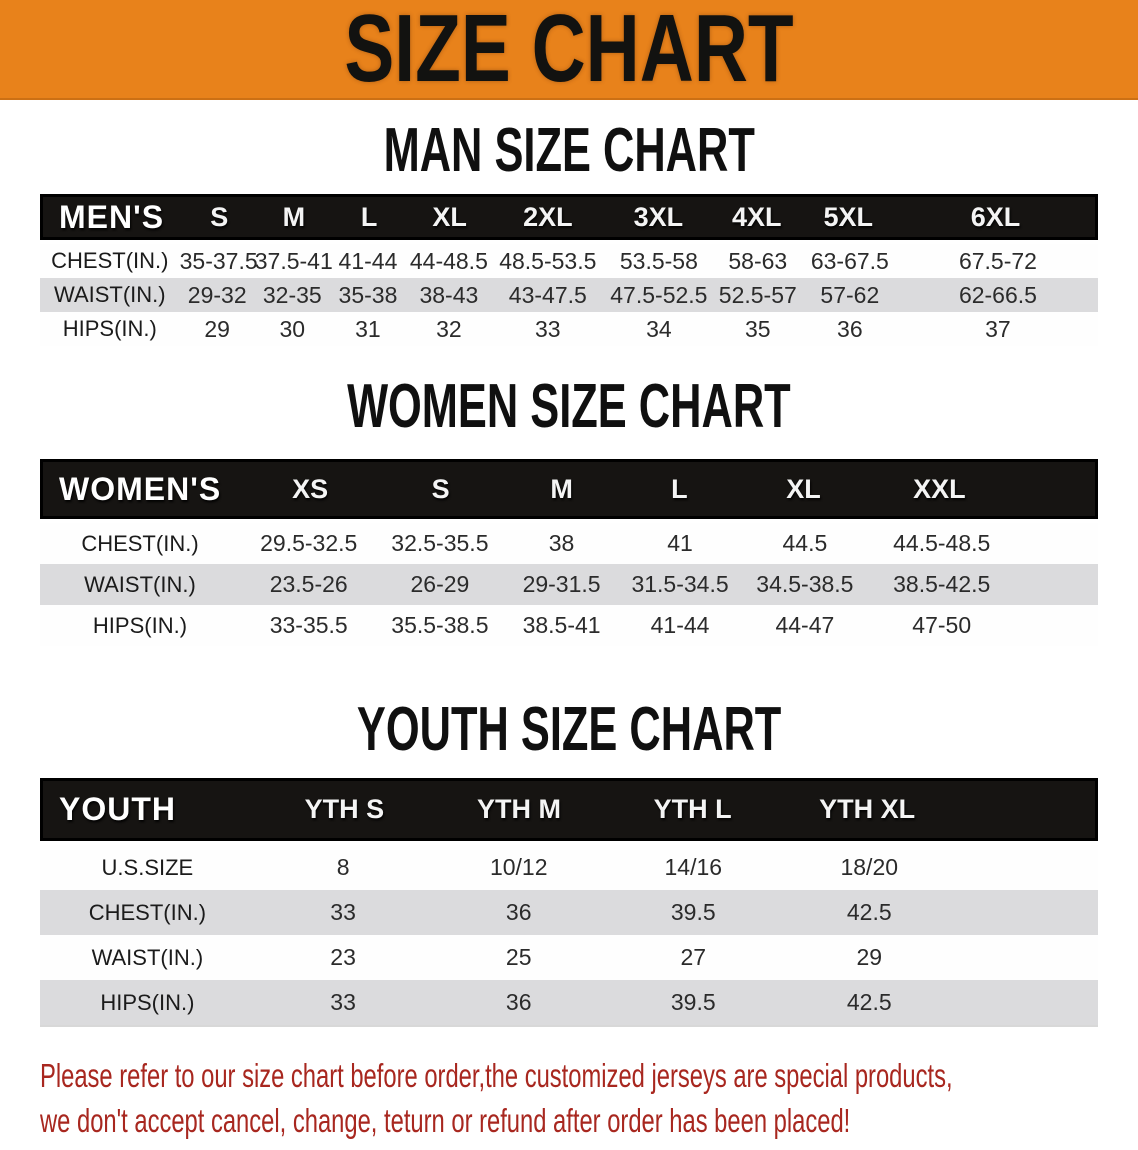 The height and width of the screenshot is (1150, 1138). I want to click on men-table-header: MEN'S S M L XL 2XL 3XL 4XL 5XL 6XL, so click(569, 217).